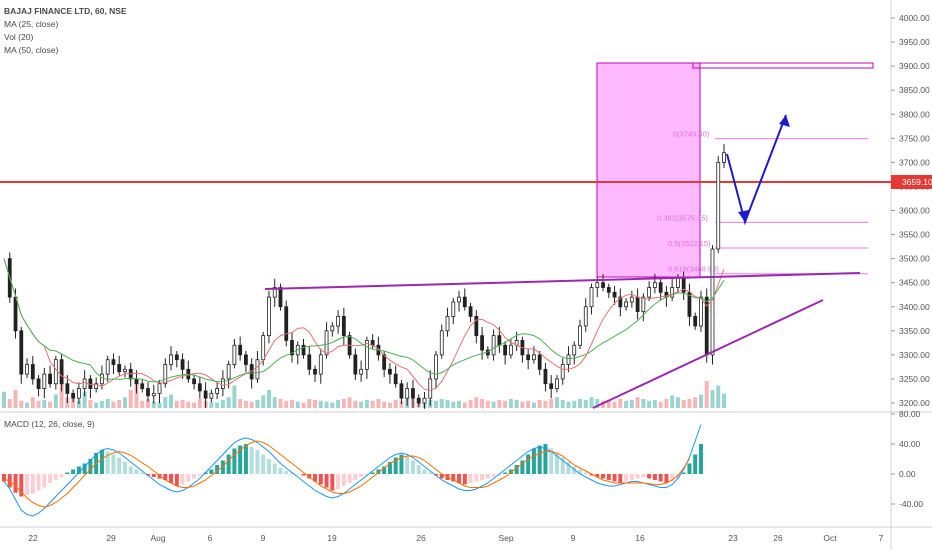 The width and height of the screenshot is (932, 550). I want to click on macd-tick-label: 40.00, so click(910, 444).